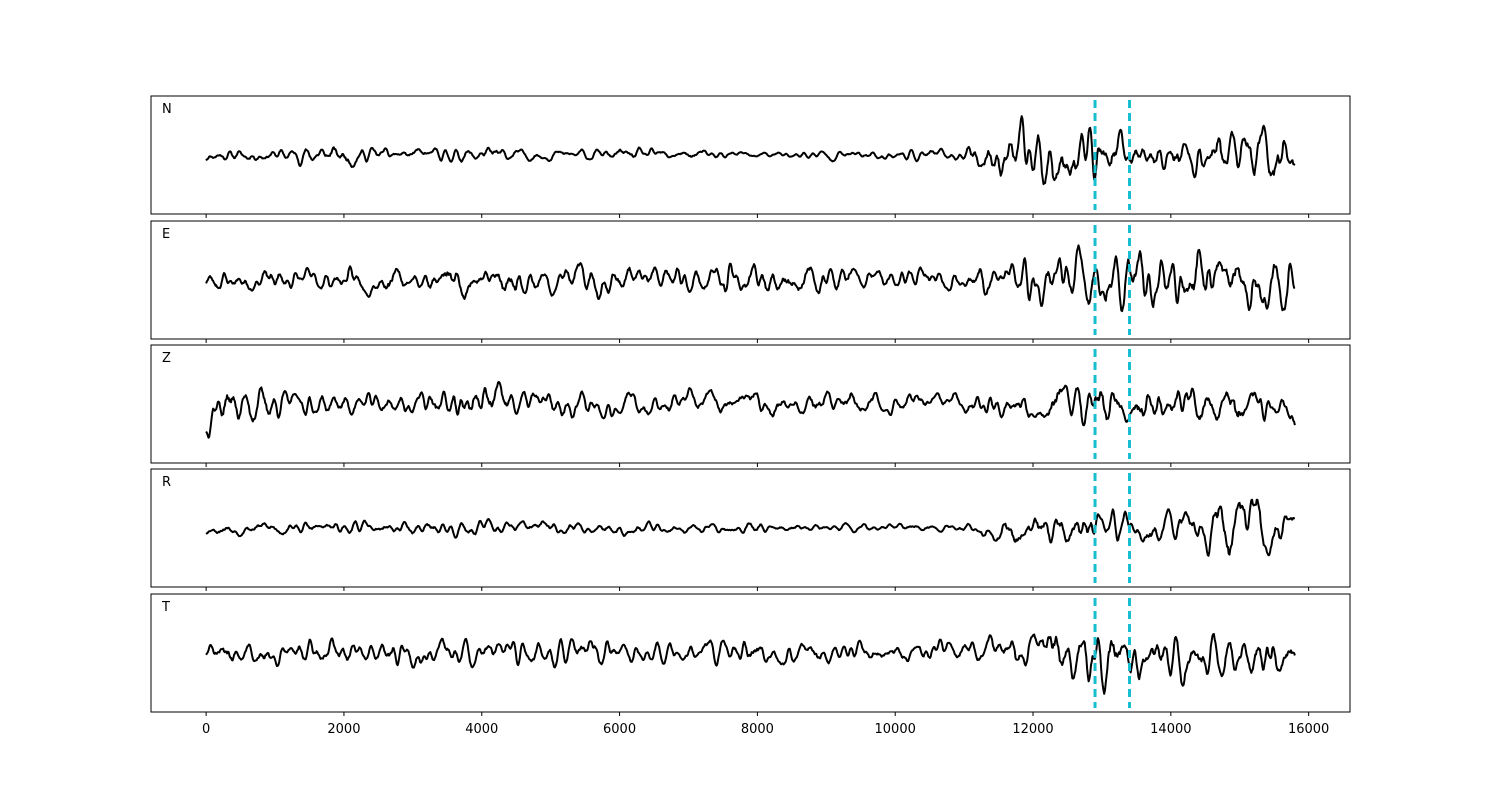  Describe the element at coordinates (895, 729) in the screenshot. I see `x-tick-label: 10000` at that location.